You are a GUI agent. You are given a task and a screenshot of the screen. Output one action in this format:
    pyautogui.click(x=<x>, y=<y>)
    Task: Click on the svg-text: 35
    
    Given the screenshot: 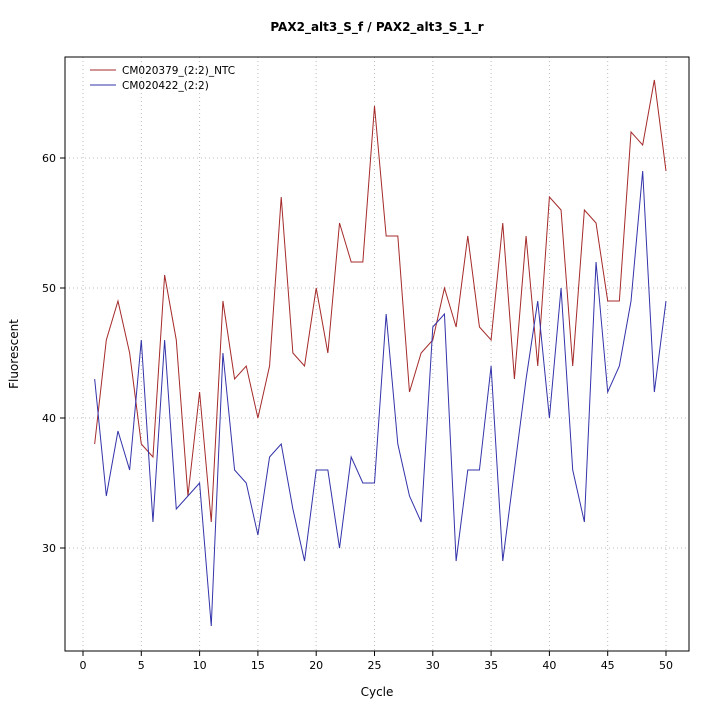 What is the action you would take?
    pyautogui.click(x=491, y=665)
    